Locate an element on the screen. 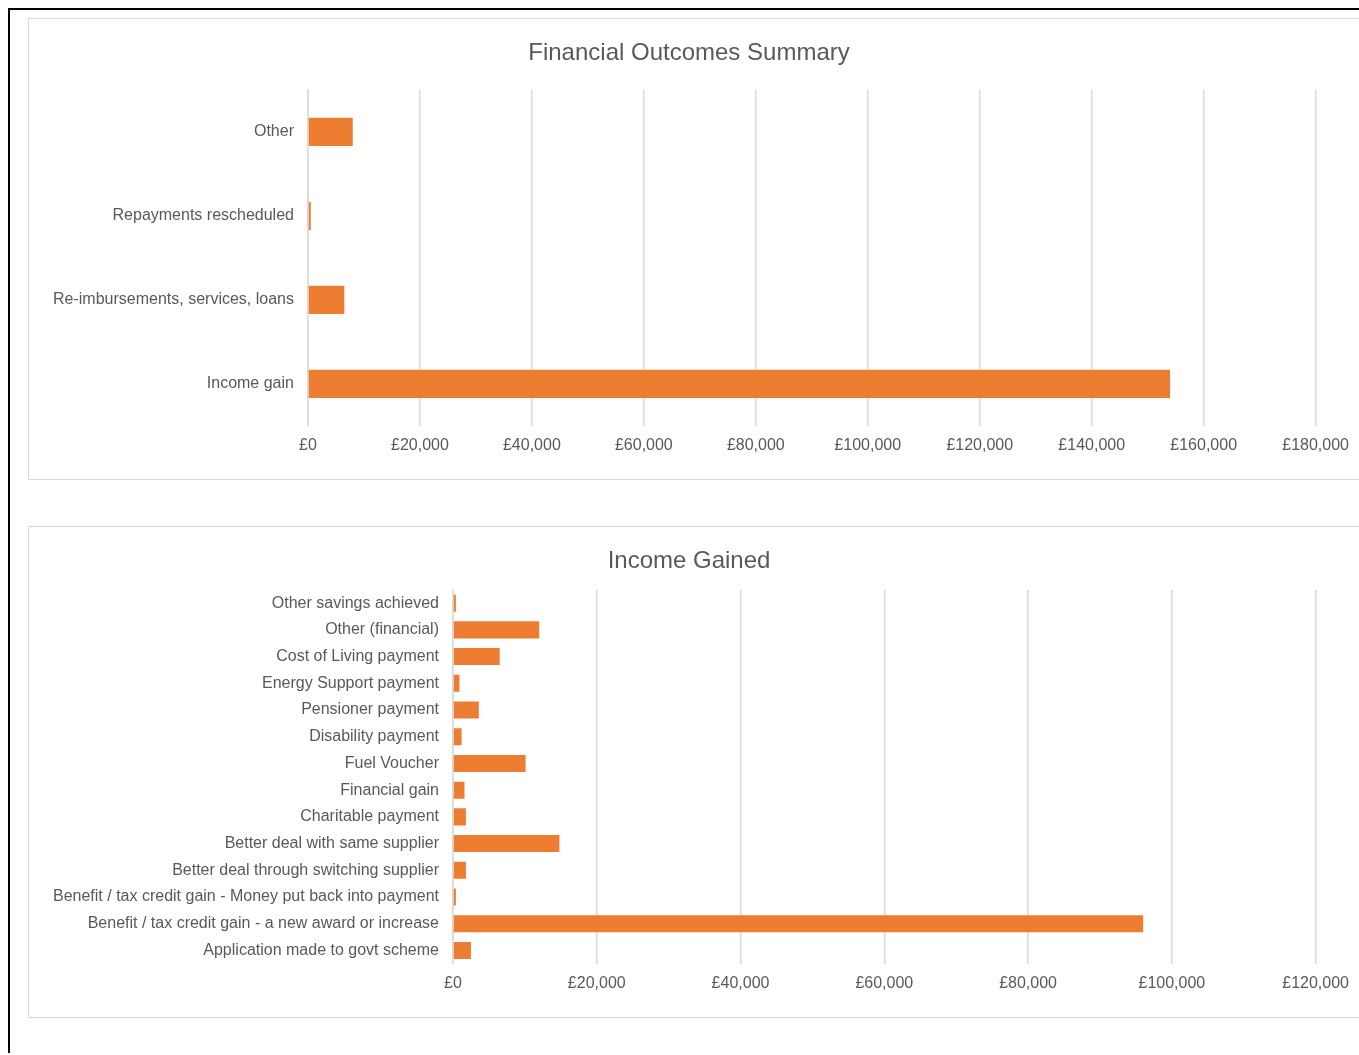 The width and height of the screenshot is (1359, 1055). y-tick-label: Other (financial) is located at coordinates (382, 629).